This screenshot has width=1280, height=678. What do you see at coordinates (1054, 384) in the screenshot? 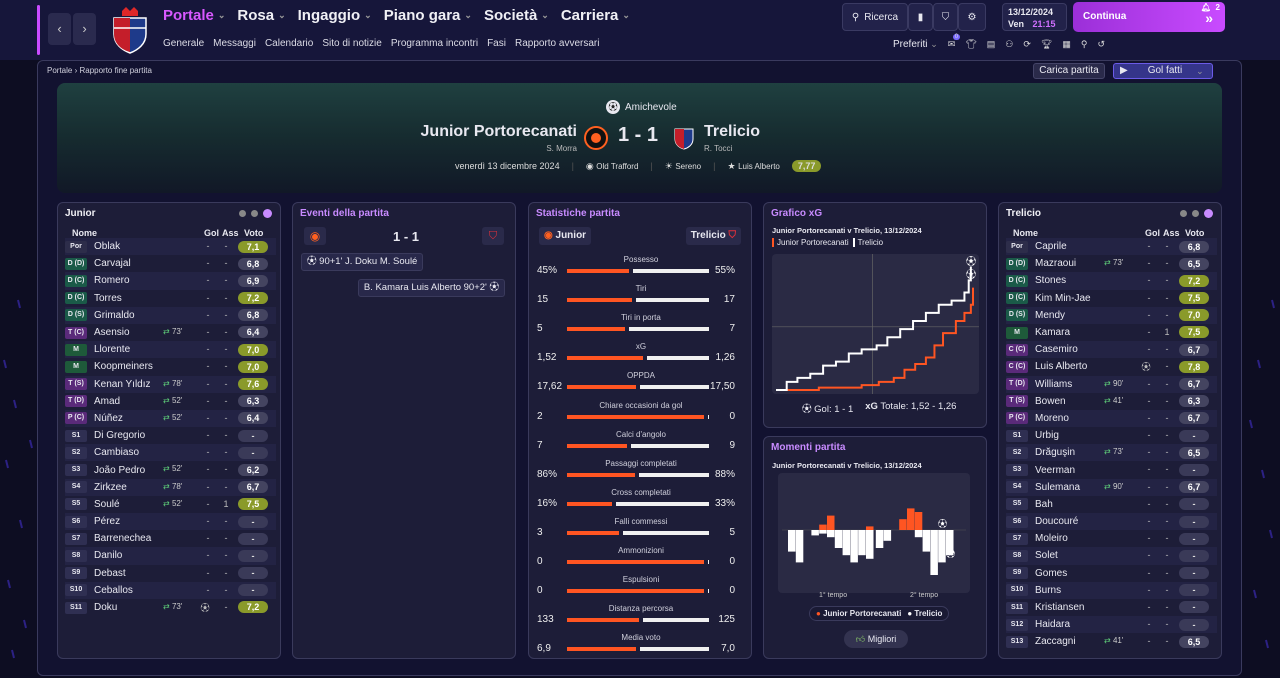
I see `player-name: Williams` at bounding box center [1054, 384].